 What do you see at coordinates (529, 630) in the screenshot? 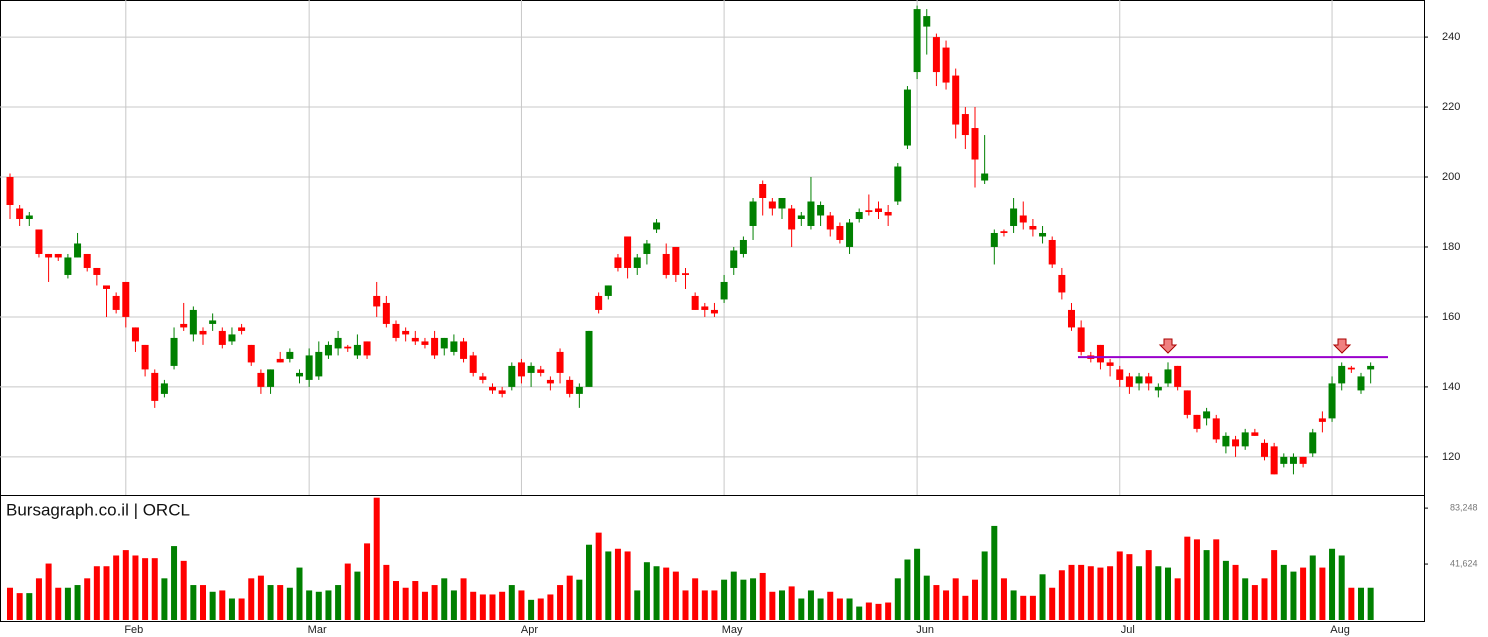
I see `x-tick-label: Apr` at bounding box center [529, 630].